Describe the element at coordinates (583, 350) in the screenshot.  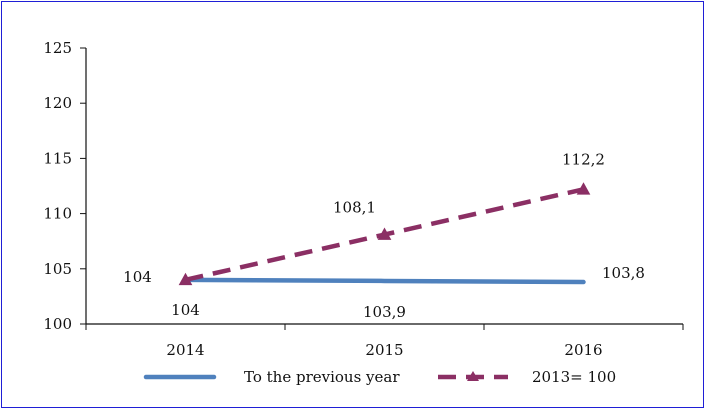
I see `x-tick-label: 2016` at that location.